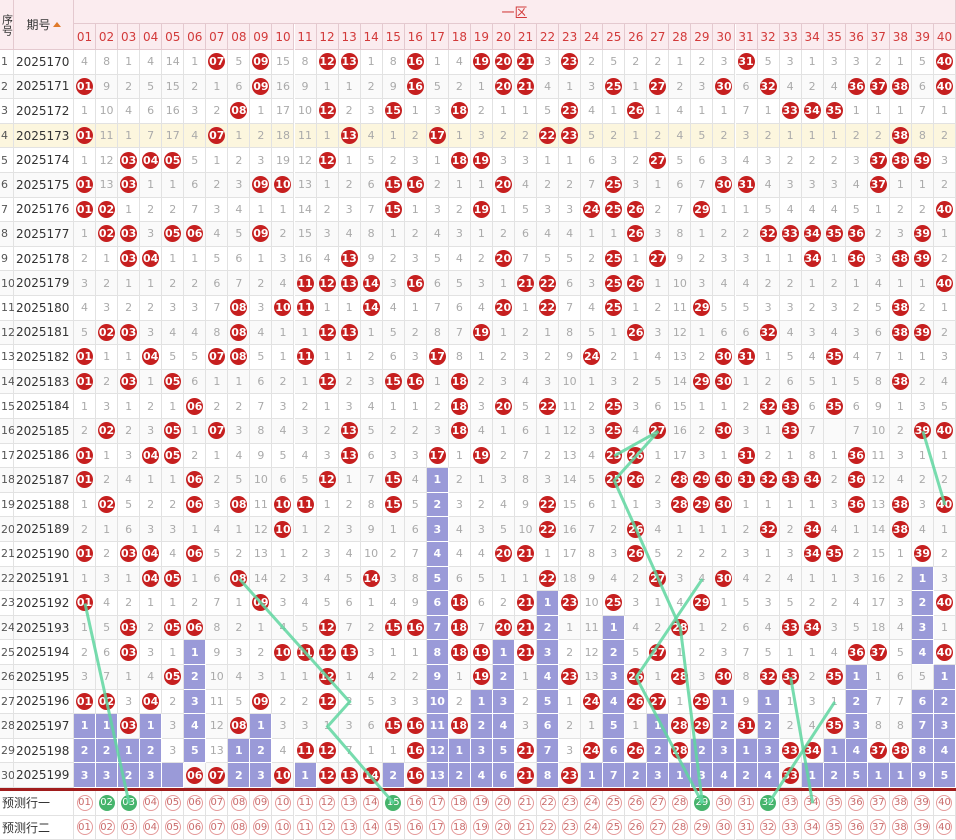 This screenshot has width=956, height=840. What do you see at coordinates (569, 827) in the screenshot?
I see `predict-ball: 23` at bounding box center [569, 827].